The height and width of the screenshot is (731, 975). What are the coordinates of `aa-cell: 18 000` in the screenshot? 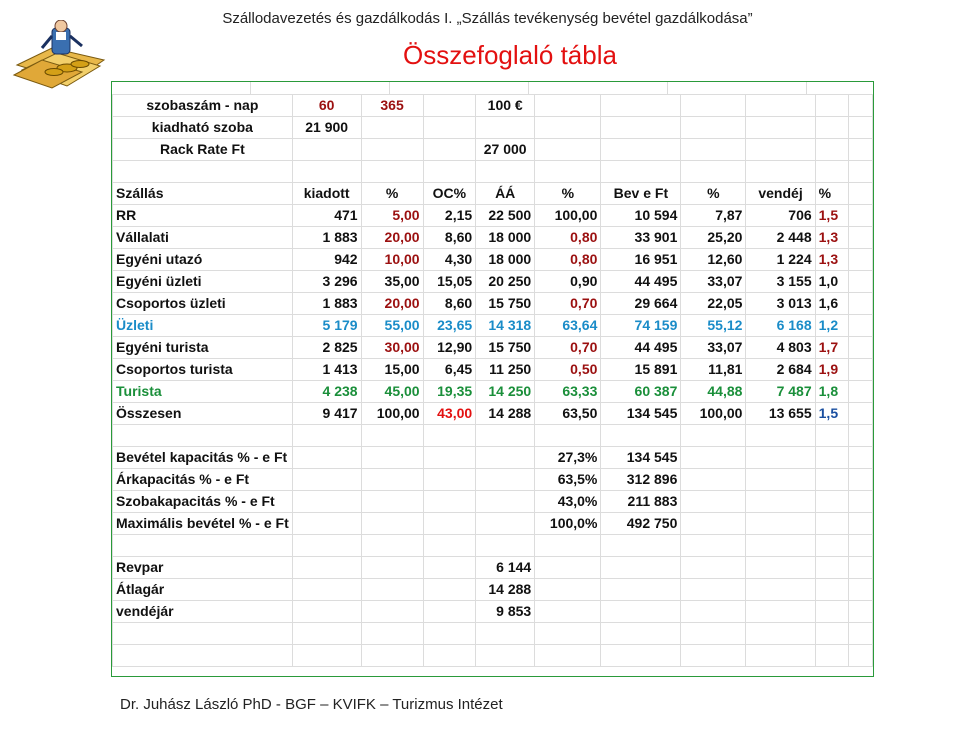 It's located at (505, 259).